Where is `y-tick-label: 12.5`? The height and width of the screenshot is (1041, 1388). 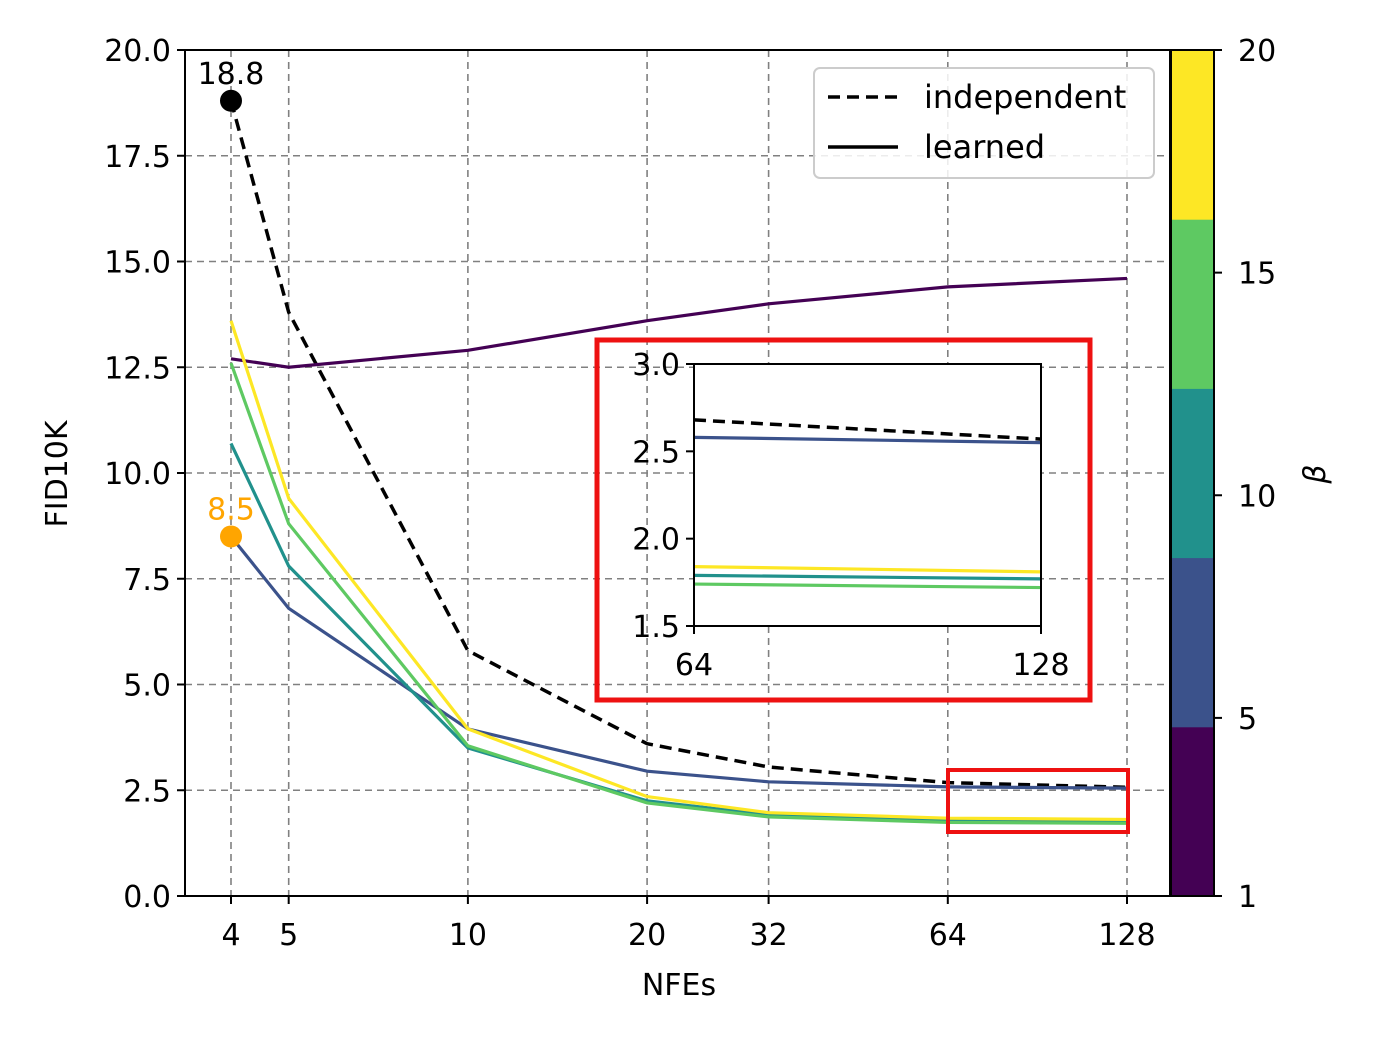 y-tick-label: 12.5 is located at coordinates (137, 368).